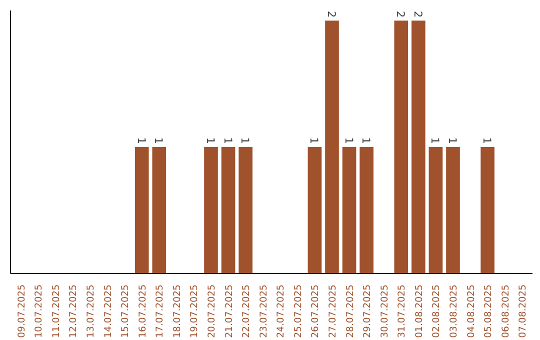  I want to click on x-tick-label: 15.07.2025, so click(126, 311).